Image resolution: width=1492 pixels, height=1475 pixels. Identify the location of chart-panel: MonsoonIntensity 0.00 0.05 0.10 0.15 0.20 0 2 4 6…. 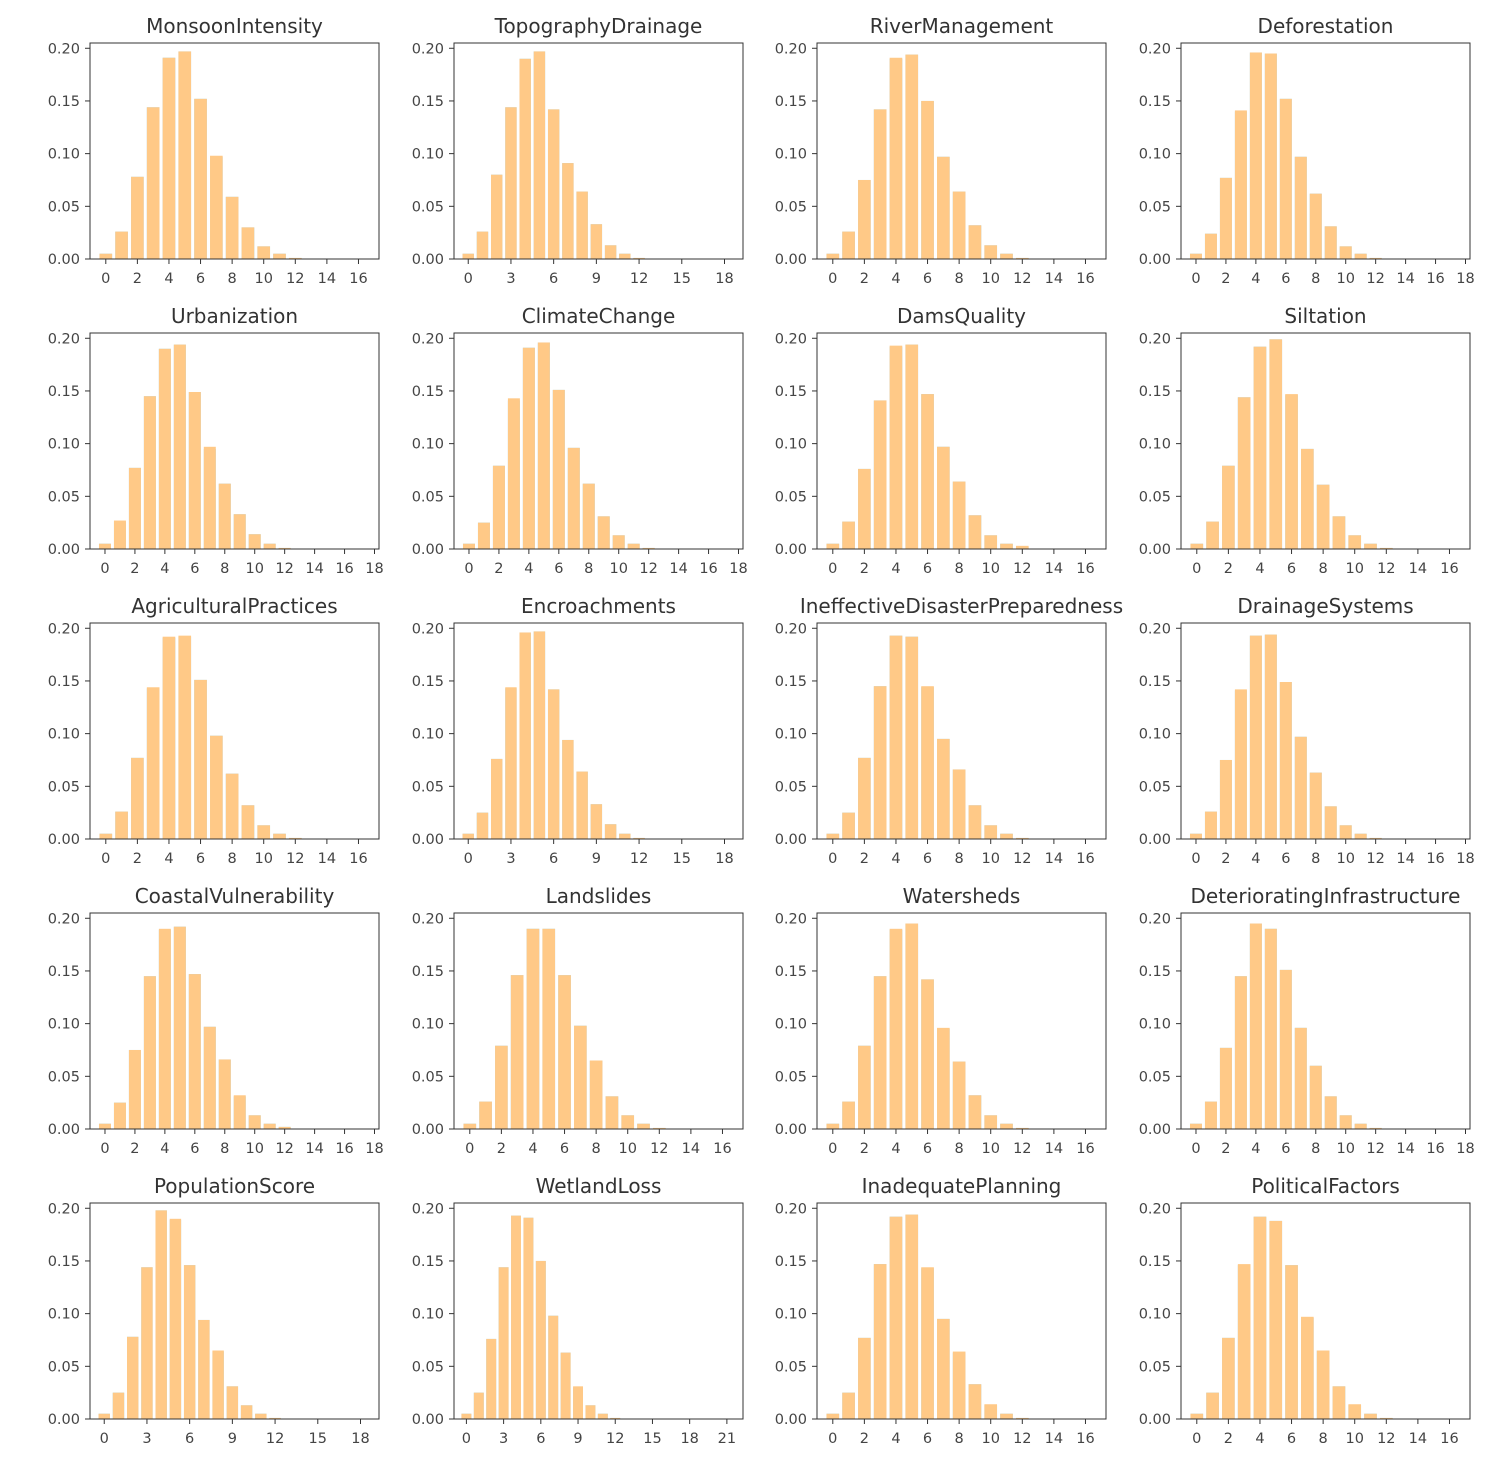
(190, 145).